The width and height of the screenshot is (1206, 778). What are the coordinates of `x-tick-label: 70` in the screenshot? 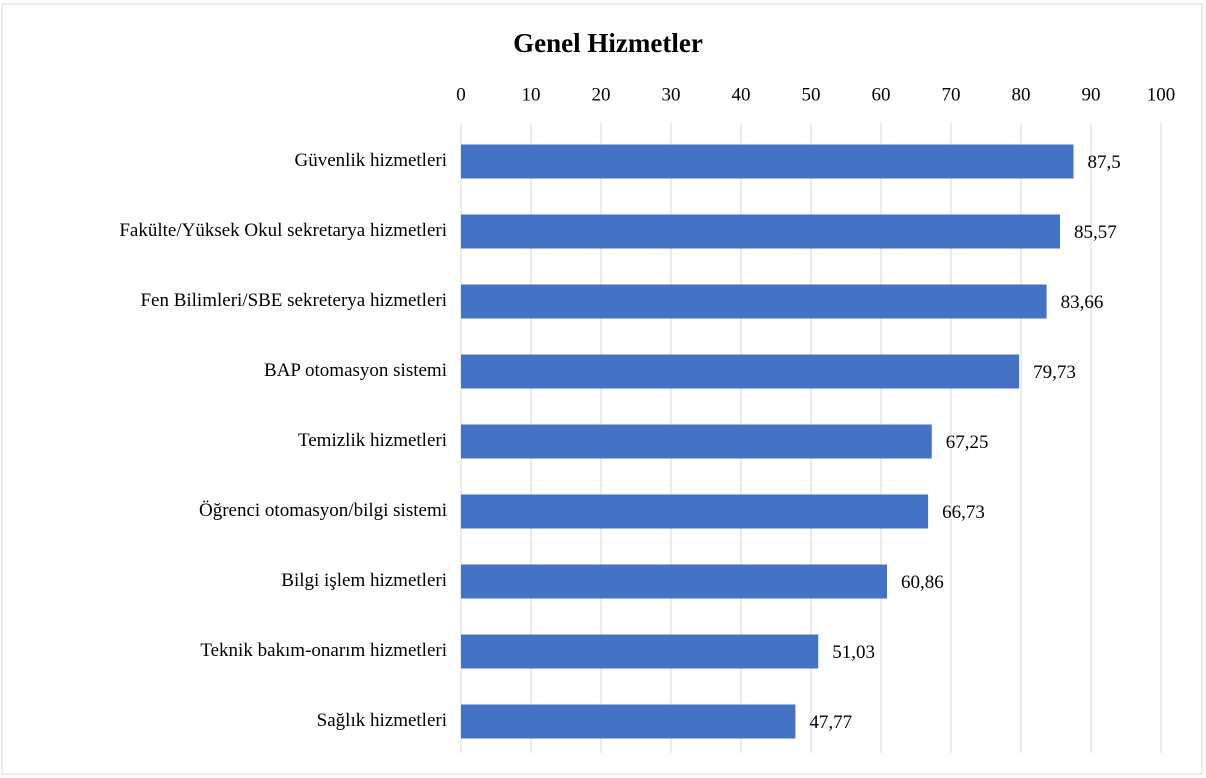 It's located at (951, 94).